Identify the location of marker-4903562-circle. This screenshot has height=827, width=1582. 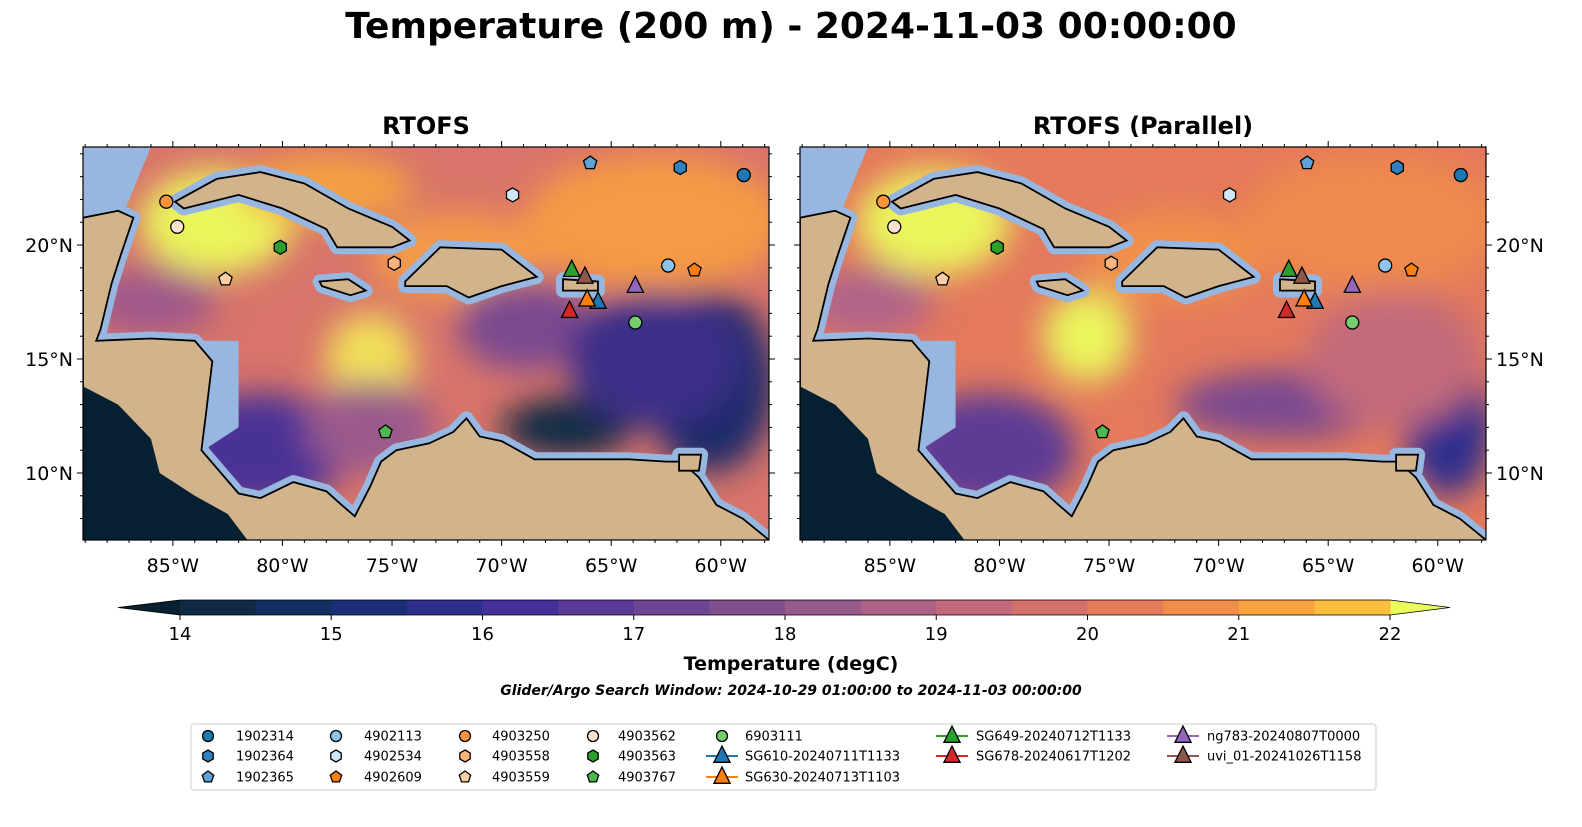
(177, 226).